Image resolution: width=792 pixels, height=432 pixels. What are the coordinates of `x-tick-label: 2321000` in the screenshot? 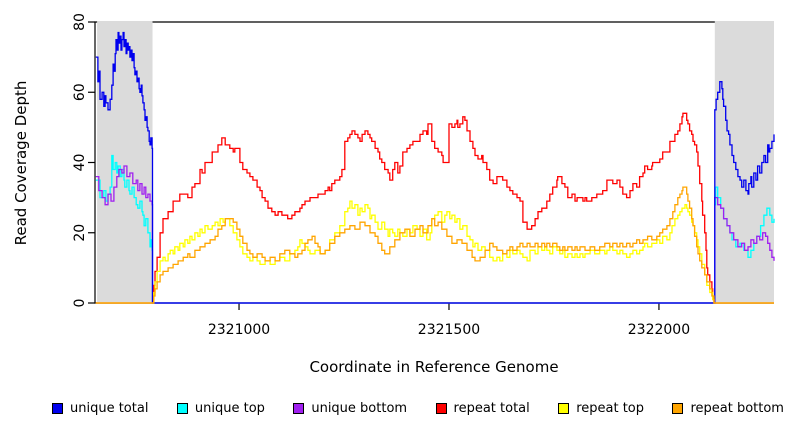 It's located at (239, 330).